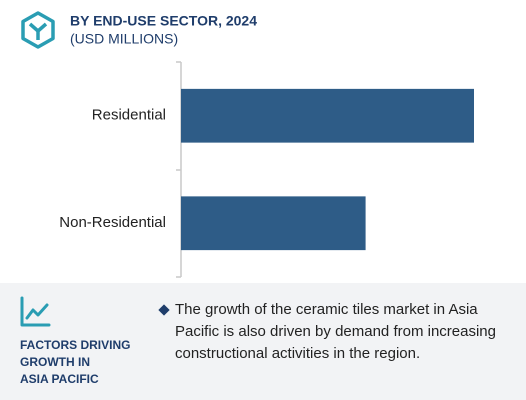  I want to click on chart-title: BY END-USE SECTOR, 2024, so click(163, 21).